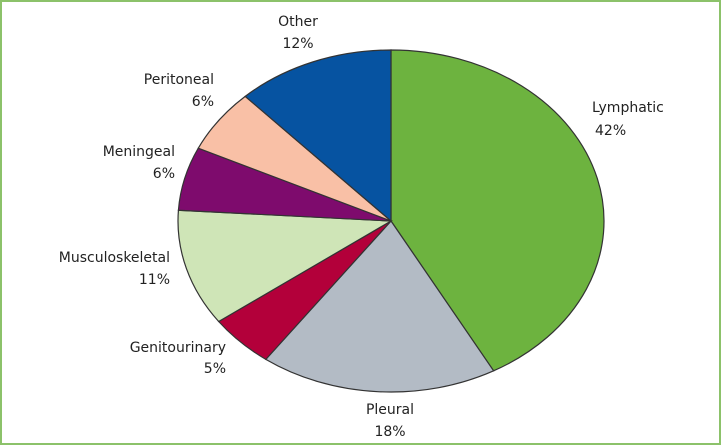  I want to click on slice-value-label: 5%, so click(215, 369).